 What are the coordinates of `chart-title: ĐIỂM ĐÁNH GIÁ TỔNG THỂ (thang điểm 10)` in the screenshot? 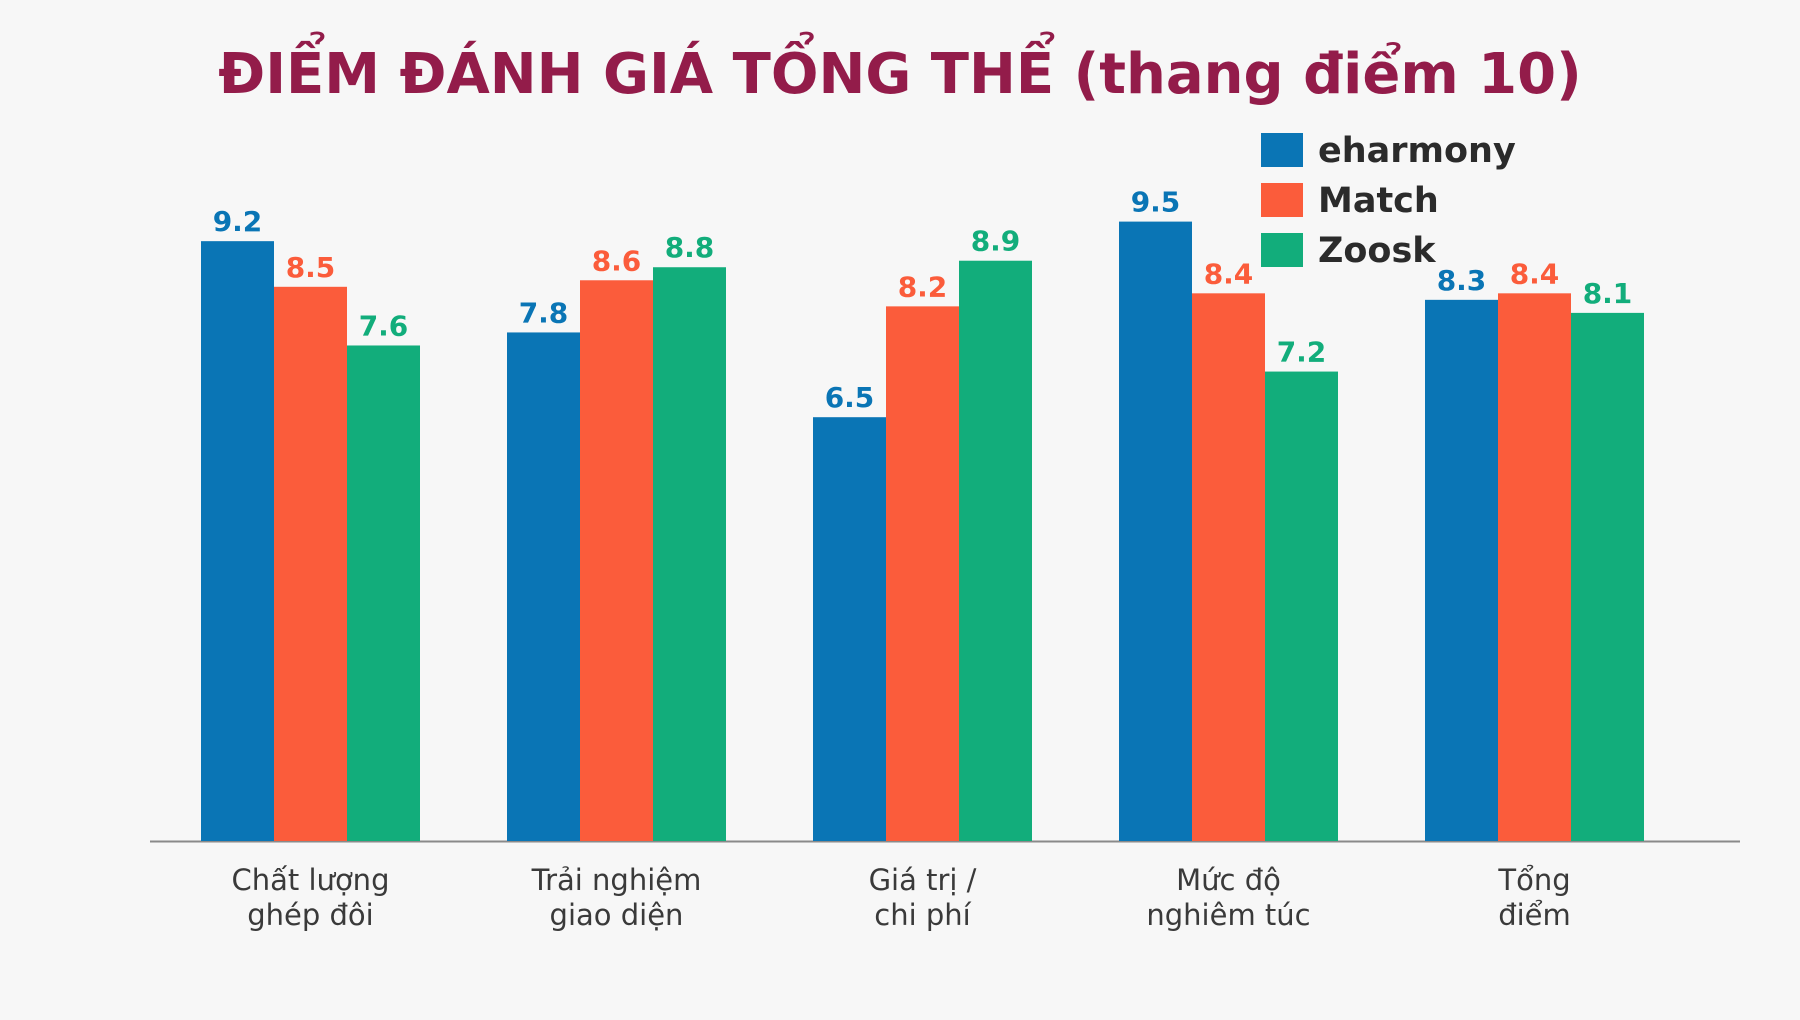 It's located at (899, 70).